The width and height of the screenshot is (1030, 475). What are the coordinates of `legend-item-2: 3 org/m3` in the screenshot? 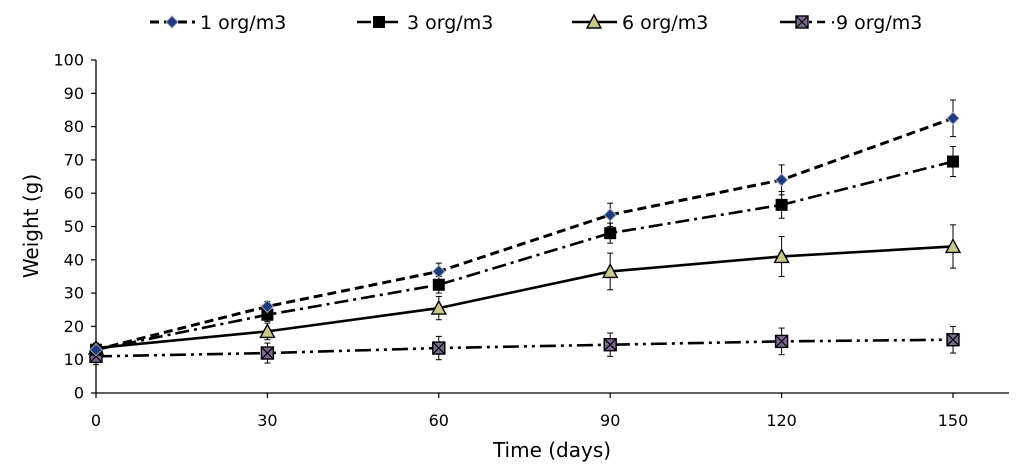 It's located at (425, 23).